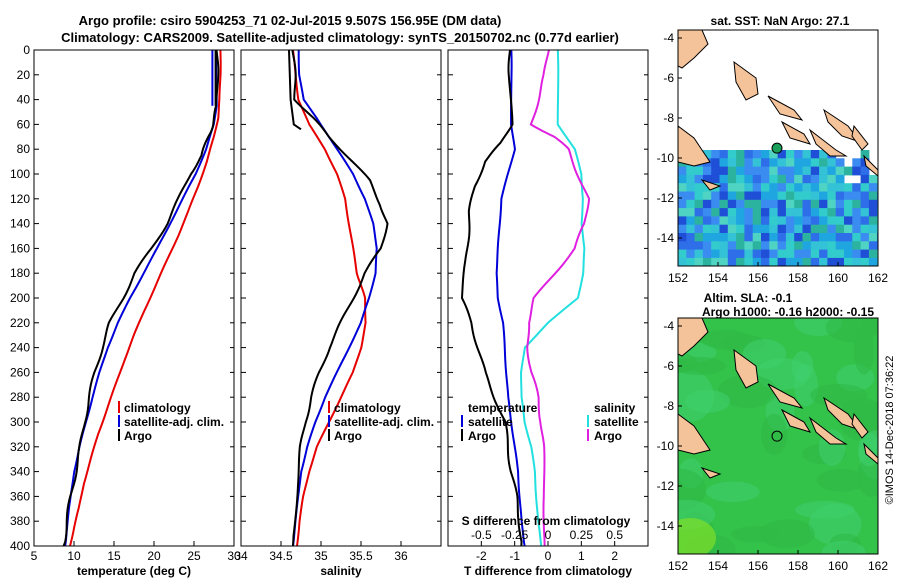  What do you see at coordinates (666, 158) in the screenshot?
I see `map-y-tick-label: -10` at bounding box center [666, 158].